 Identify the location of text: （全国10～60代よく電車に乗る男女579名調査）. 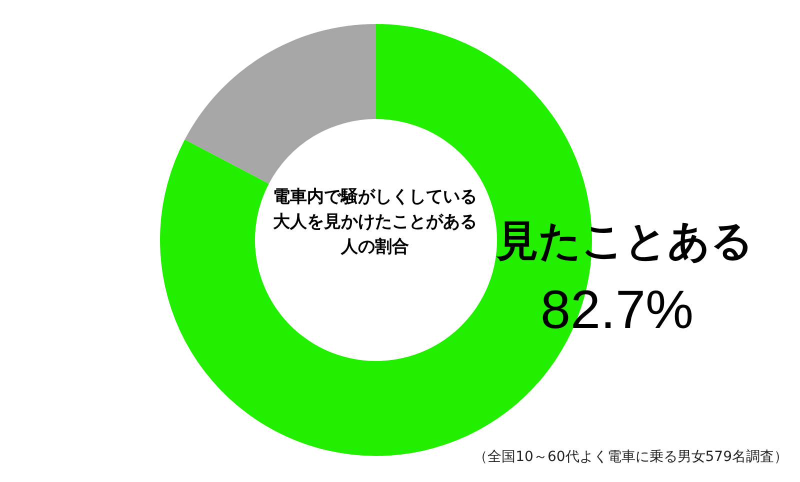
(631, 457).